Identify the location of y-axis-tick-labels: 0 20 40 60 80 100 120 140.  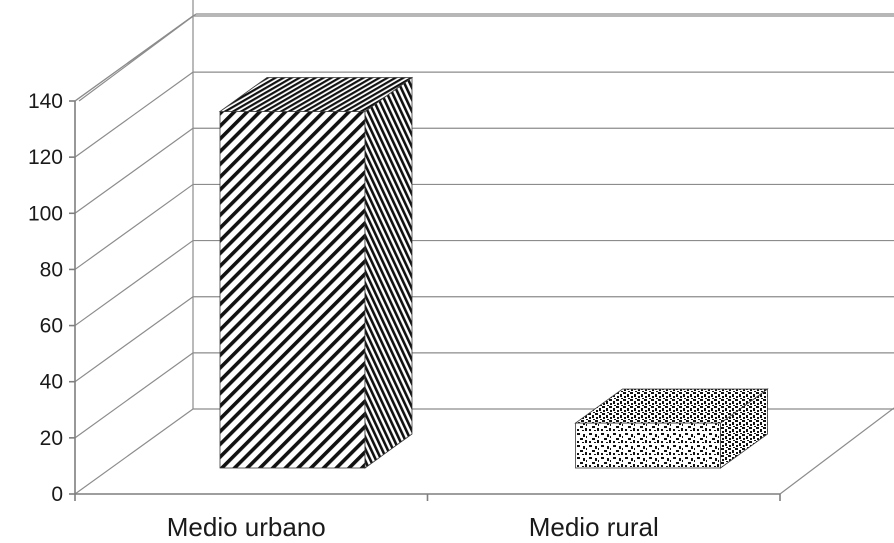
(45, 298).